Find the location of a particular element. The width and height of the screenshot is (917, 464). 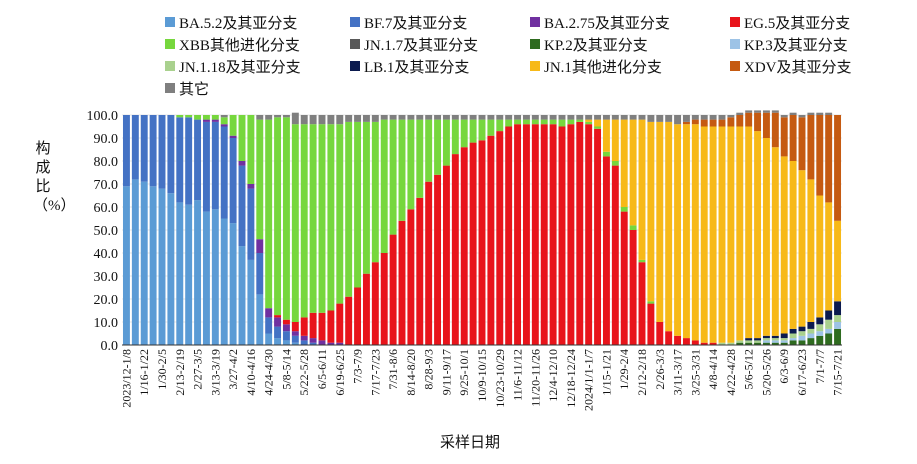

x-tick-label: 9/11-9/17 is located at coordinates (446, 372).